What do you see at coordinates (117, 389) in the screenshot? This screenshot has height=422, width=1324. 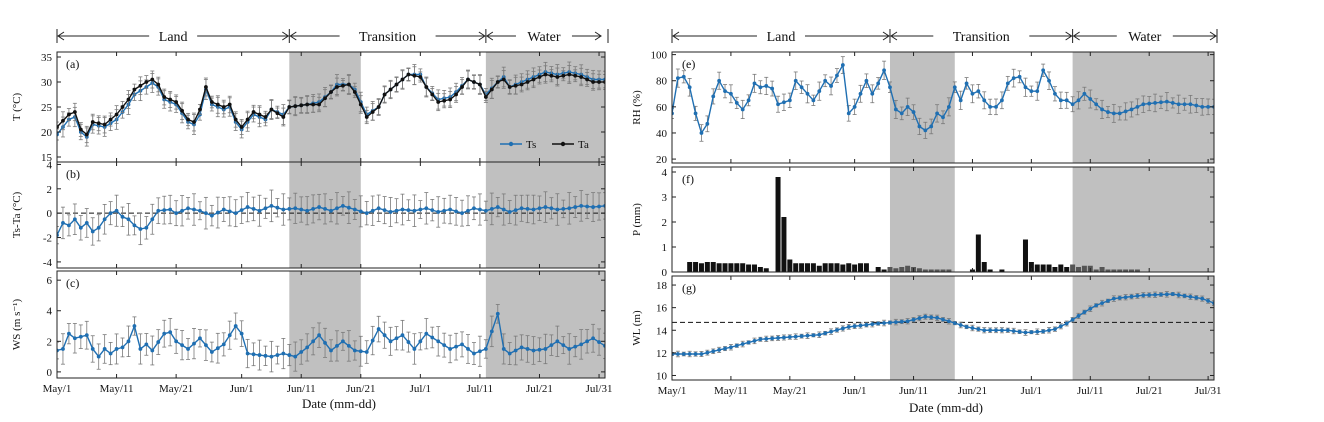 I see `x-tick-label: May/11` at bounding box center [117, 389].